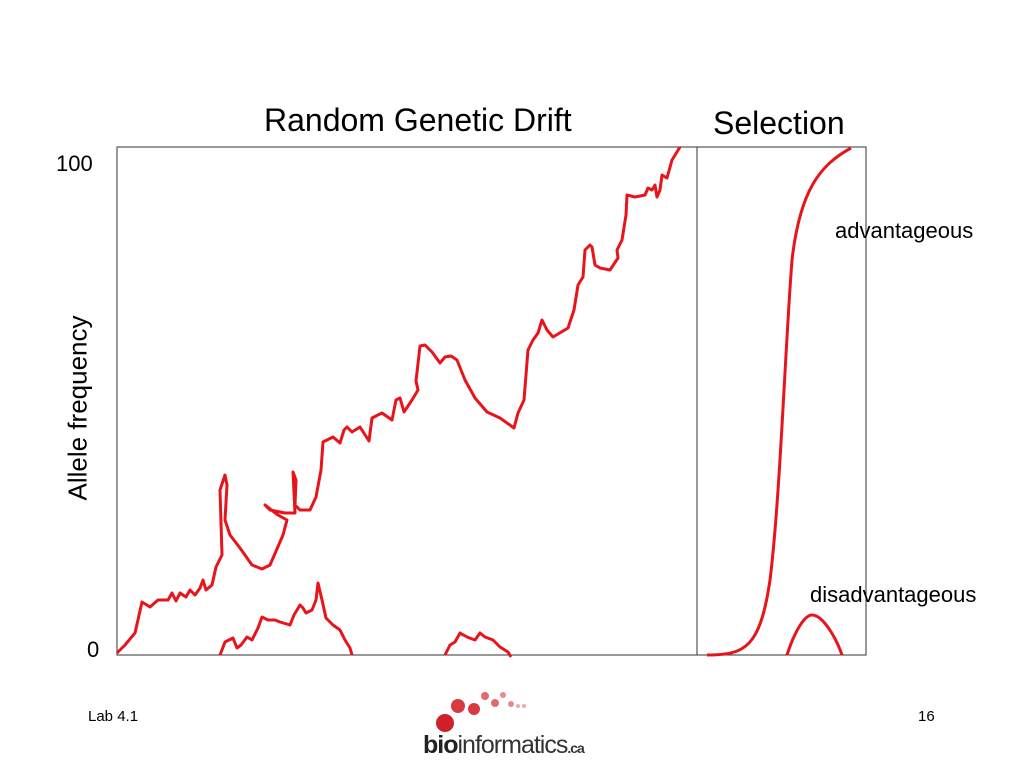 This screenshot has width=1024, height=768. I want to click on bioinformatics-logo: bioinformatics.ca, so click(504, 745).